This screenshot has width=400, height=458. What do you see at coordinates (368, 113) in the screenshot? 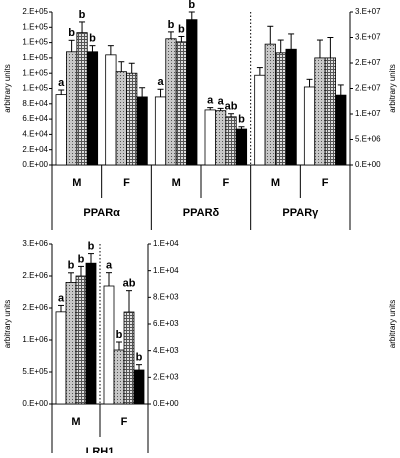
I see `y2-tick-label: 1.E+07` at bounding box center [368, 113].